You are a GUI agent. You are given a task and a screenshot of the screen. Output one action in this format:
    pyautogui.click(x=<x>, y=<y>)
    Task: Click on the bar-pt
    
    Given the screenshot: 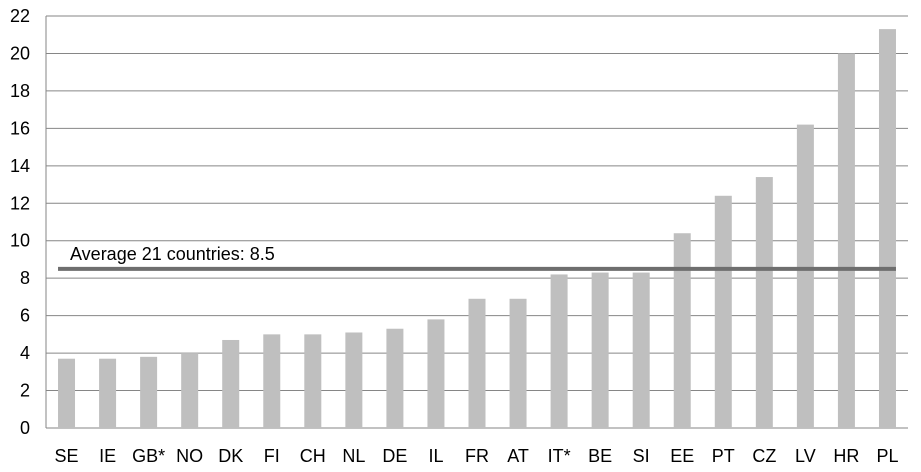 What is the action you would take?
    pyautogui.click(x=723, y=311)
    